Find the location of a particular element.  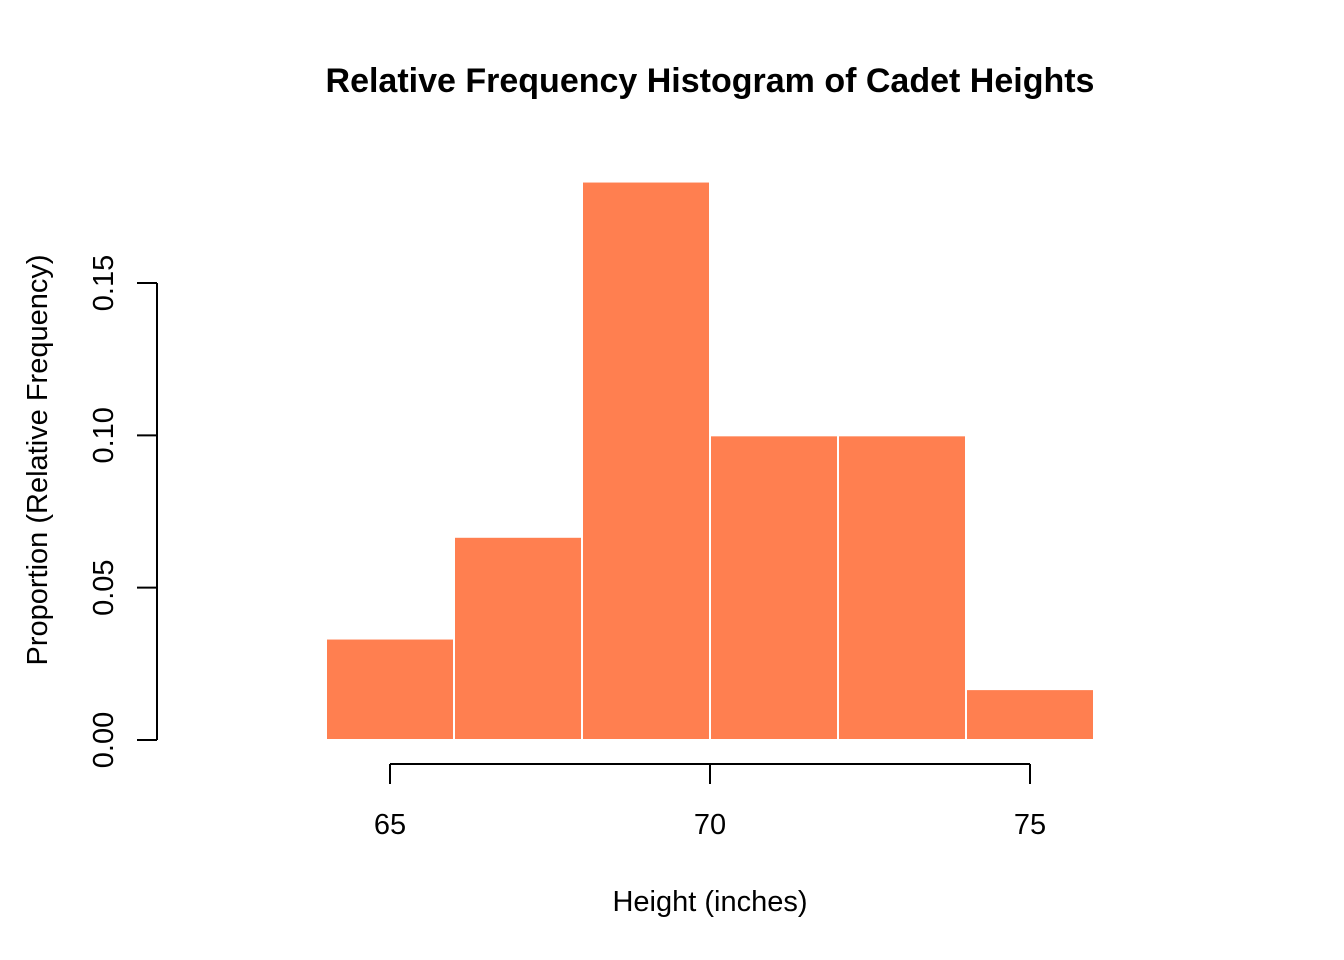

y-axis: 0.00 0.05 0.10 0.15 is located at coordinates (123, 511).